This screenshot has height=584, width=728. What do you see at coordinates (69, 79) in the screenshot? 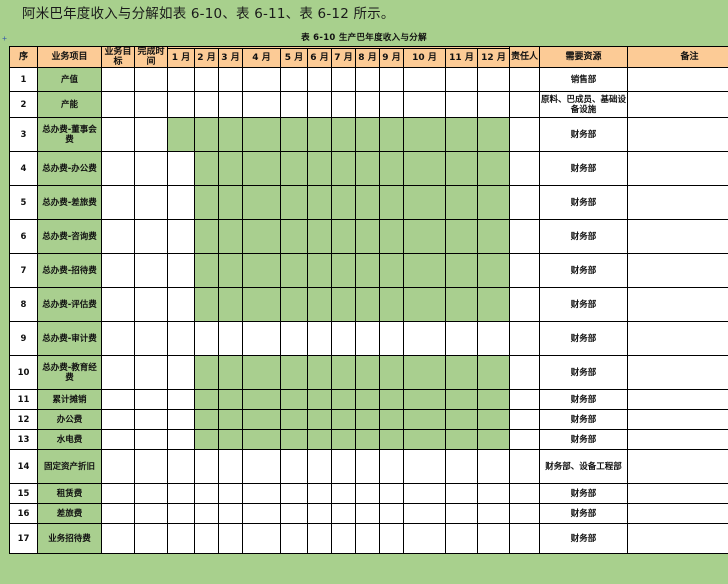
I see `cell-project: 产值` at bounding box center [69, 79].